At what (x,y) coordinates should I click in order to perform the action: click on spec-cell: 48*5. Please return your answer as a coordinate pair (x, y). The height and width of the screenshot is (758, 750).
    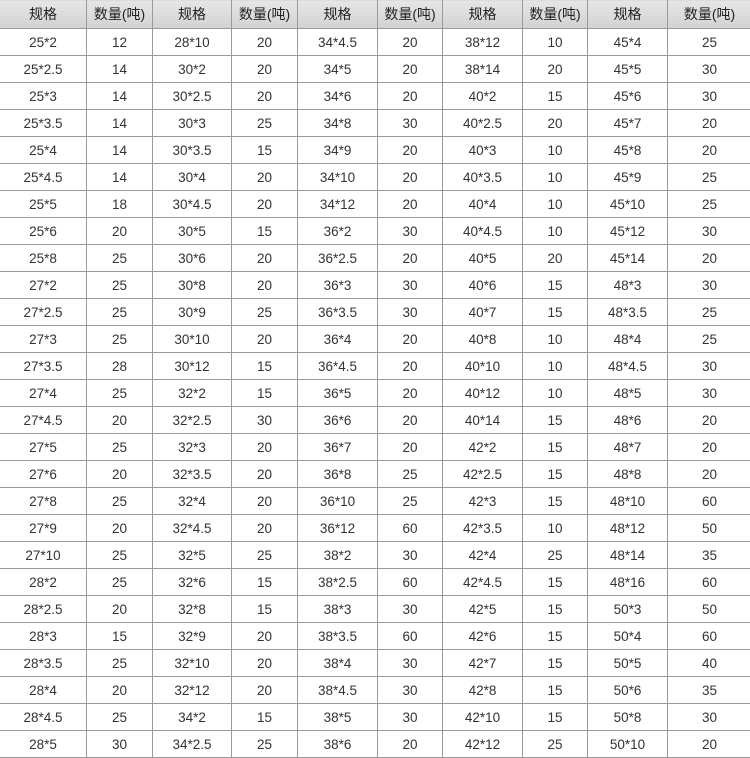
    Looking at the image, I should click on (628, 393).